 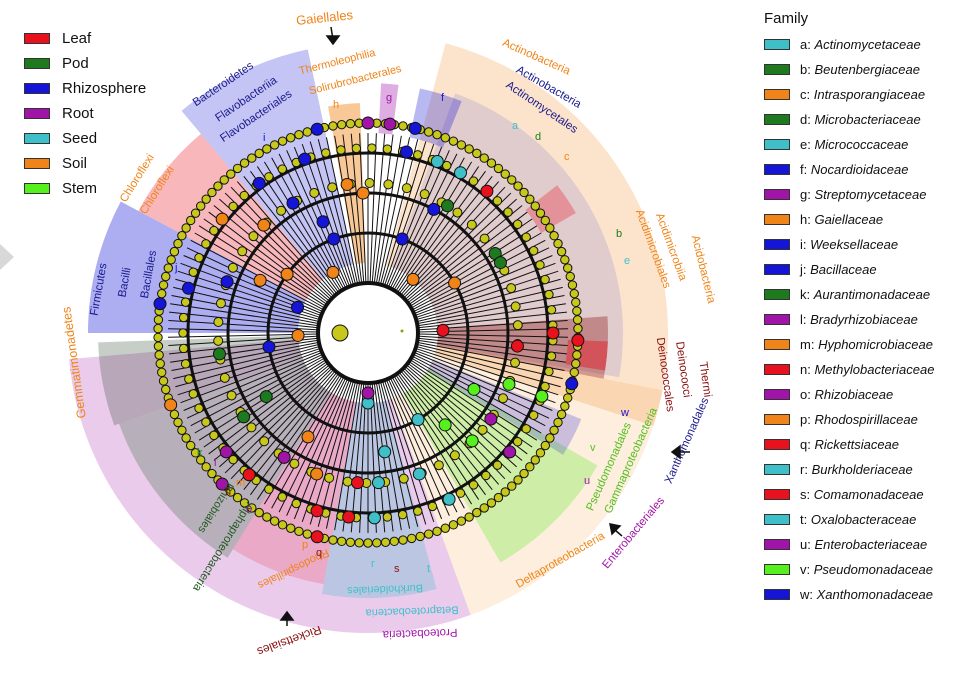 What do you see at coordinates (305, 545) in the screenshot?
I see `letter-p: p` at bounding box center [305, 545].